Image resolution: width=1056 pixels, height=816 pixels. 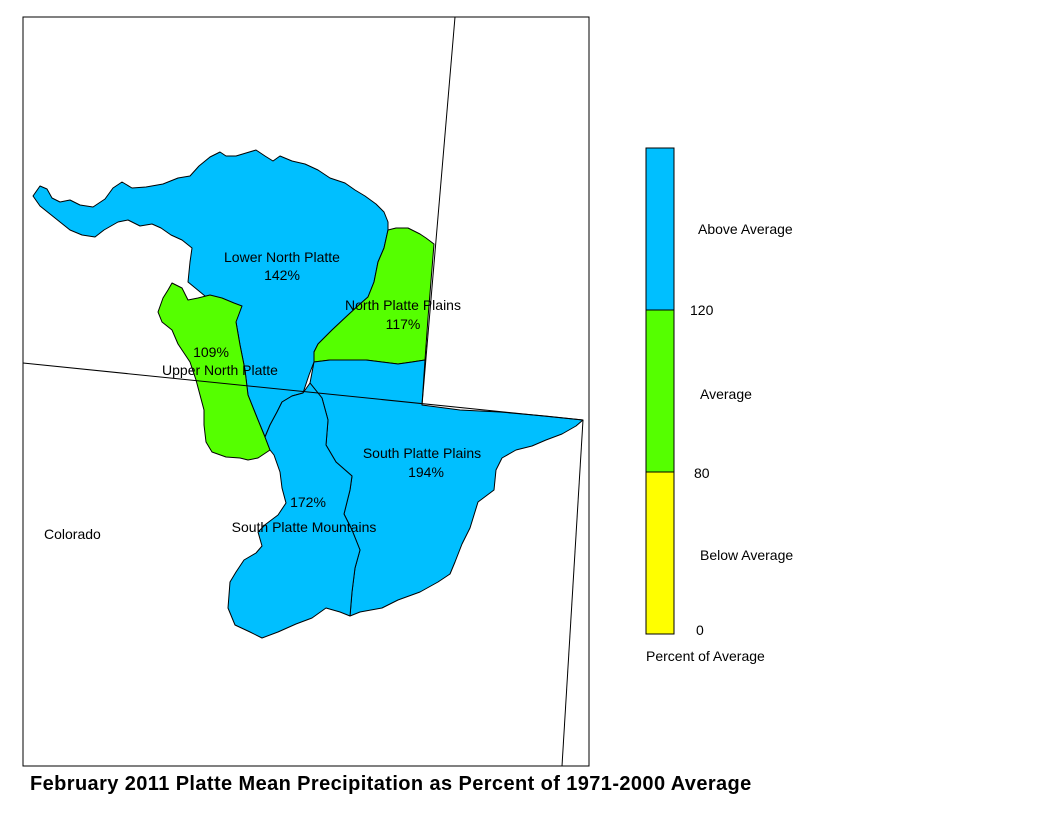 I want to click on legend-label-below: Below Average, so click(x=747, y=555).